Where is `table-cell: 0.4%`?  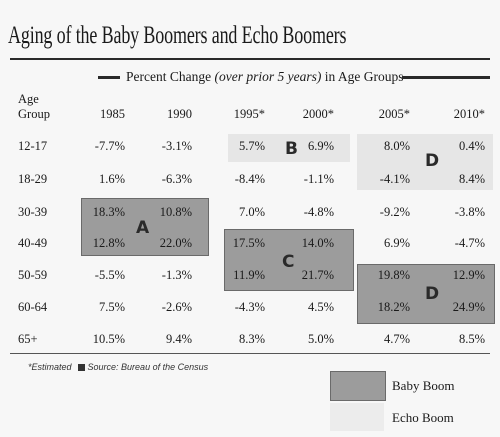 table-cell: 0.4% is located at coordinates (471, 146).